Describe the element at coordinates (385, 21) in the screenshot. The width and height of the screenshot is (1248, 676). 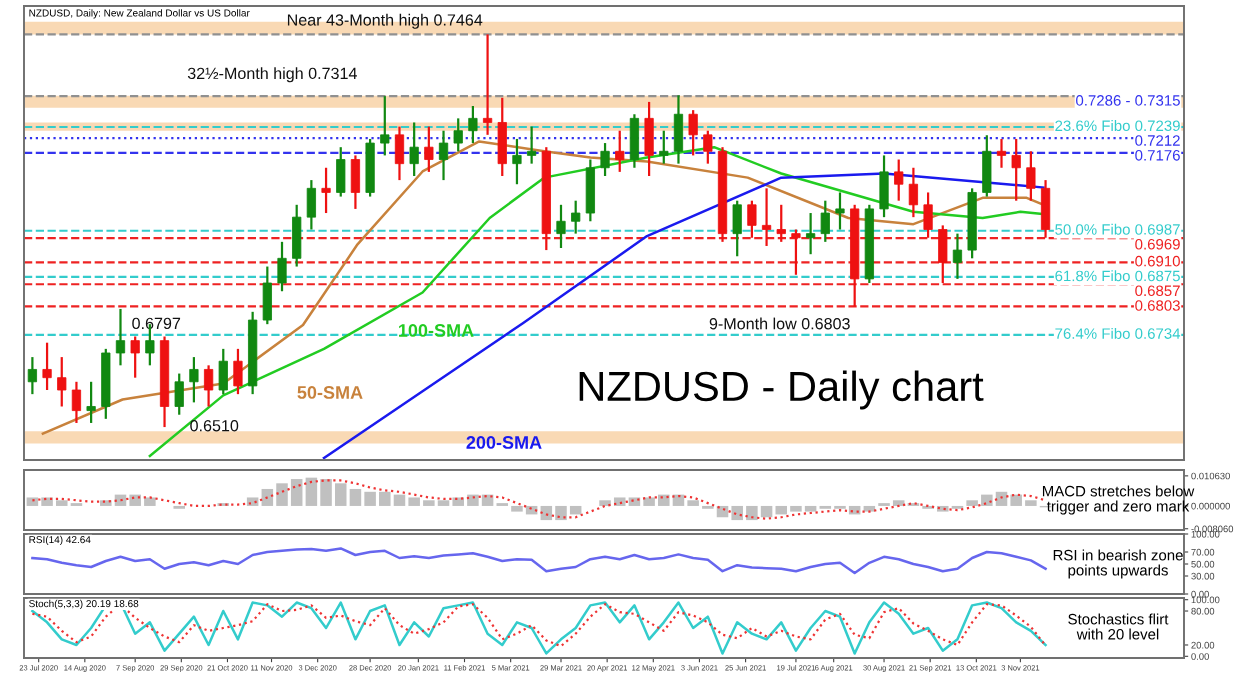
I see `annotation: Near 43-Month high 0.7464` at that location.